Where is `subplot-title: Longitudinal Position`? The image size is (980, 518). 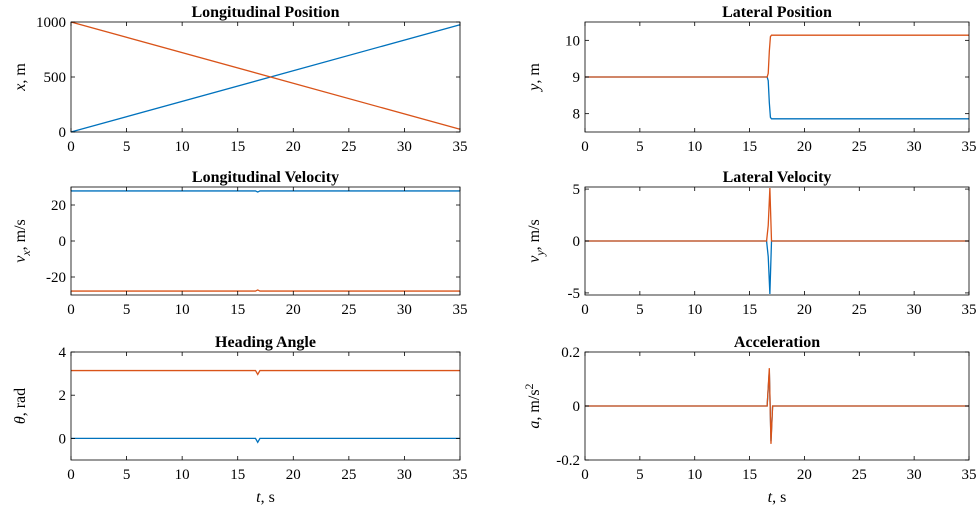 subplot-title: Longitudinal Position is located at coordinates (265, 12).